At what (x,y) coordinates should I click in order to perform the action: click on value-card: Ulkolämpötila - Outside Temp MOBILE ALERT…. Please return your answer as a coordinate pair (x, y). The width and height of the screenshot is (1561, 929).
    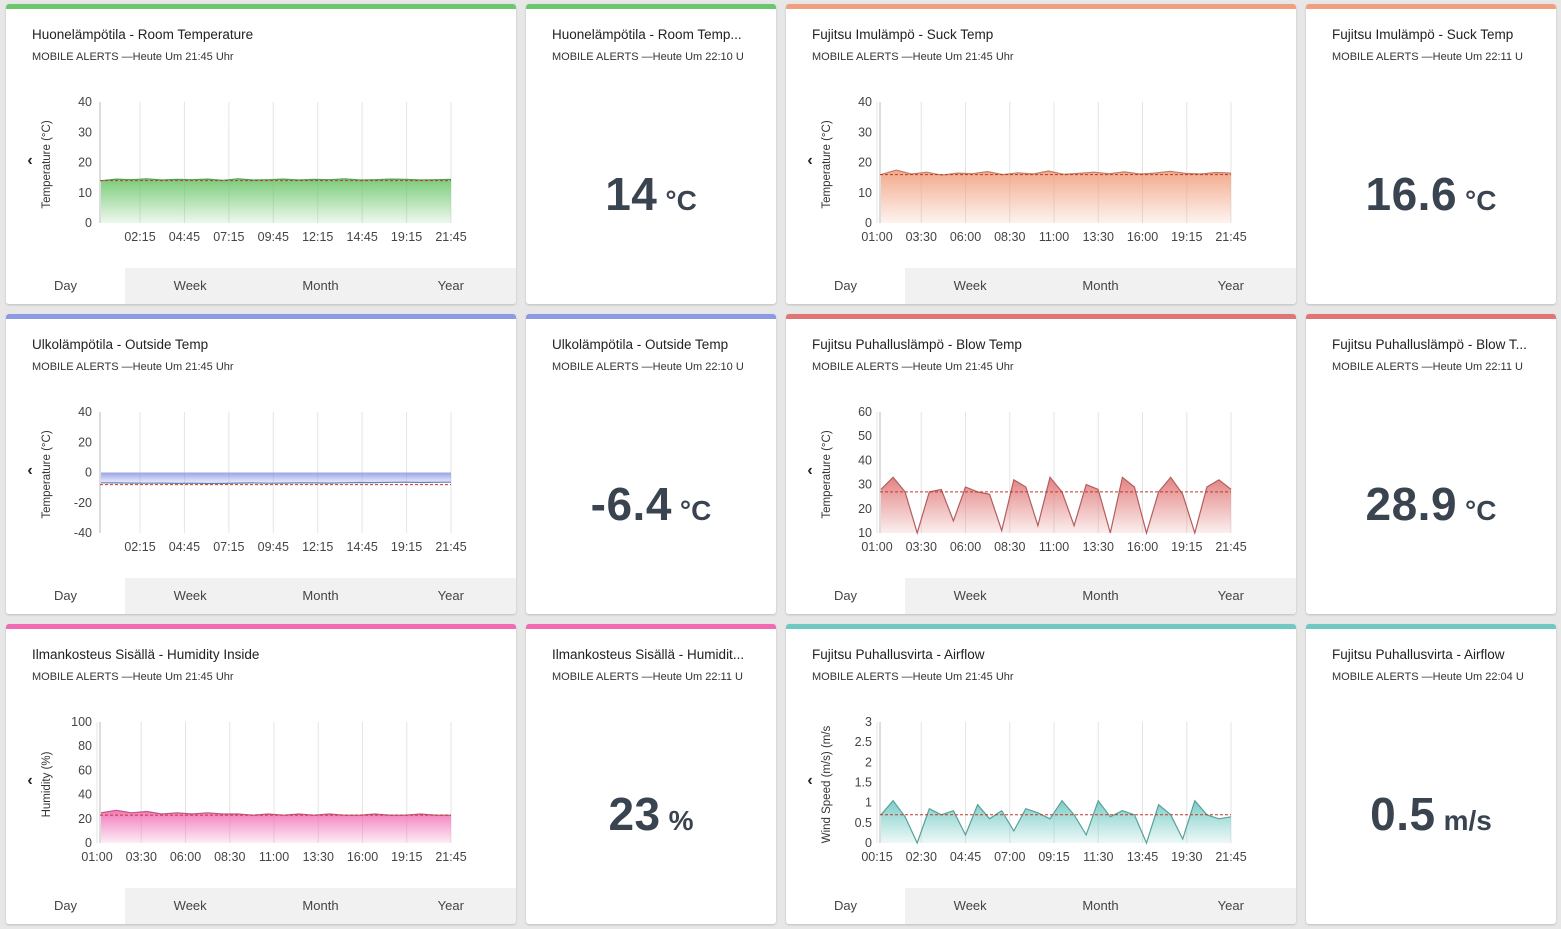
    Looking at the image, I should click on (651, 464).